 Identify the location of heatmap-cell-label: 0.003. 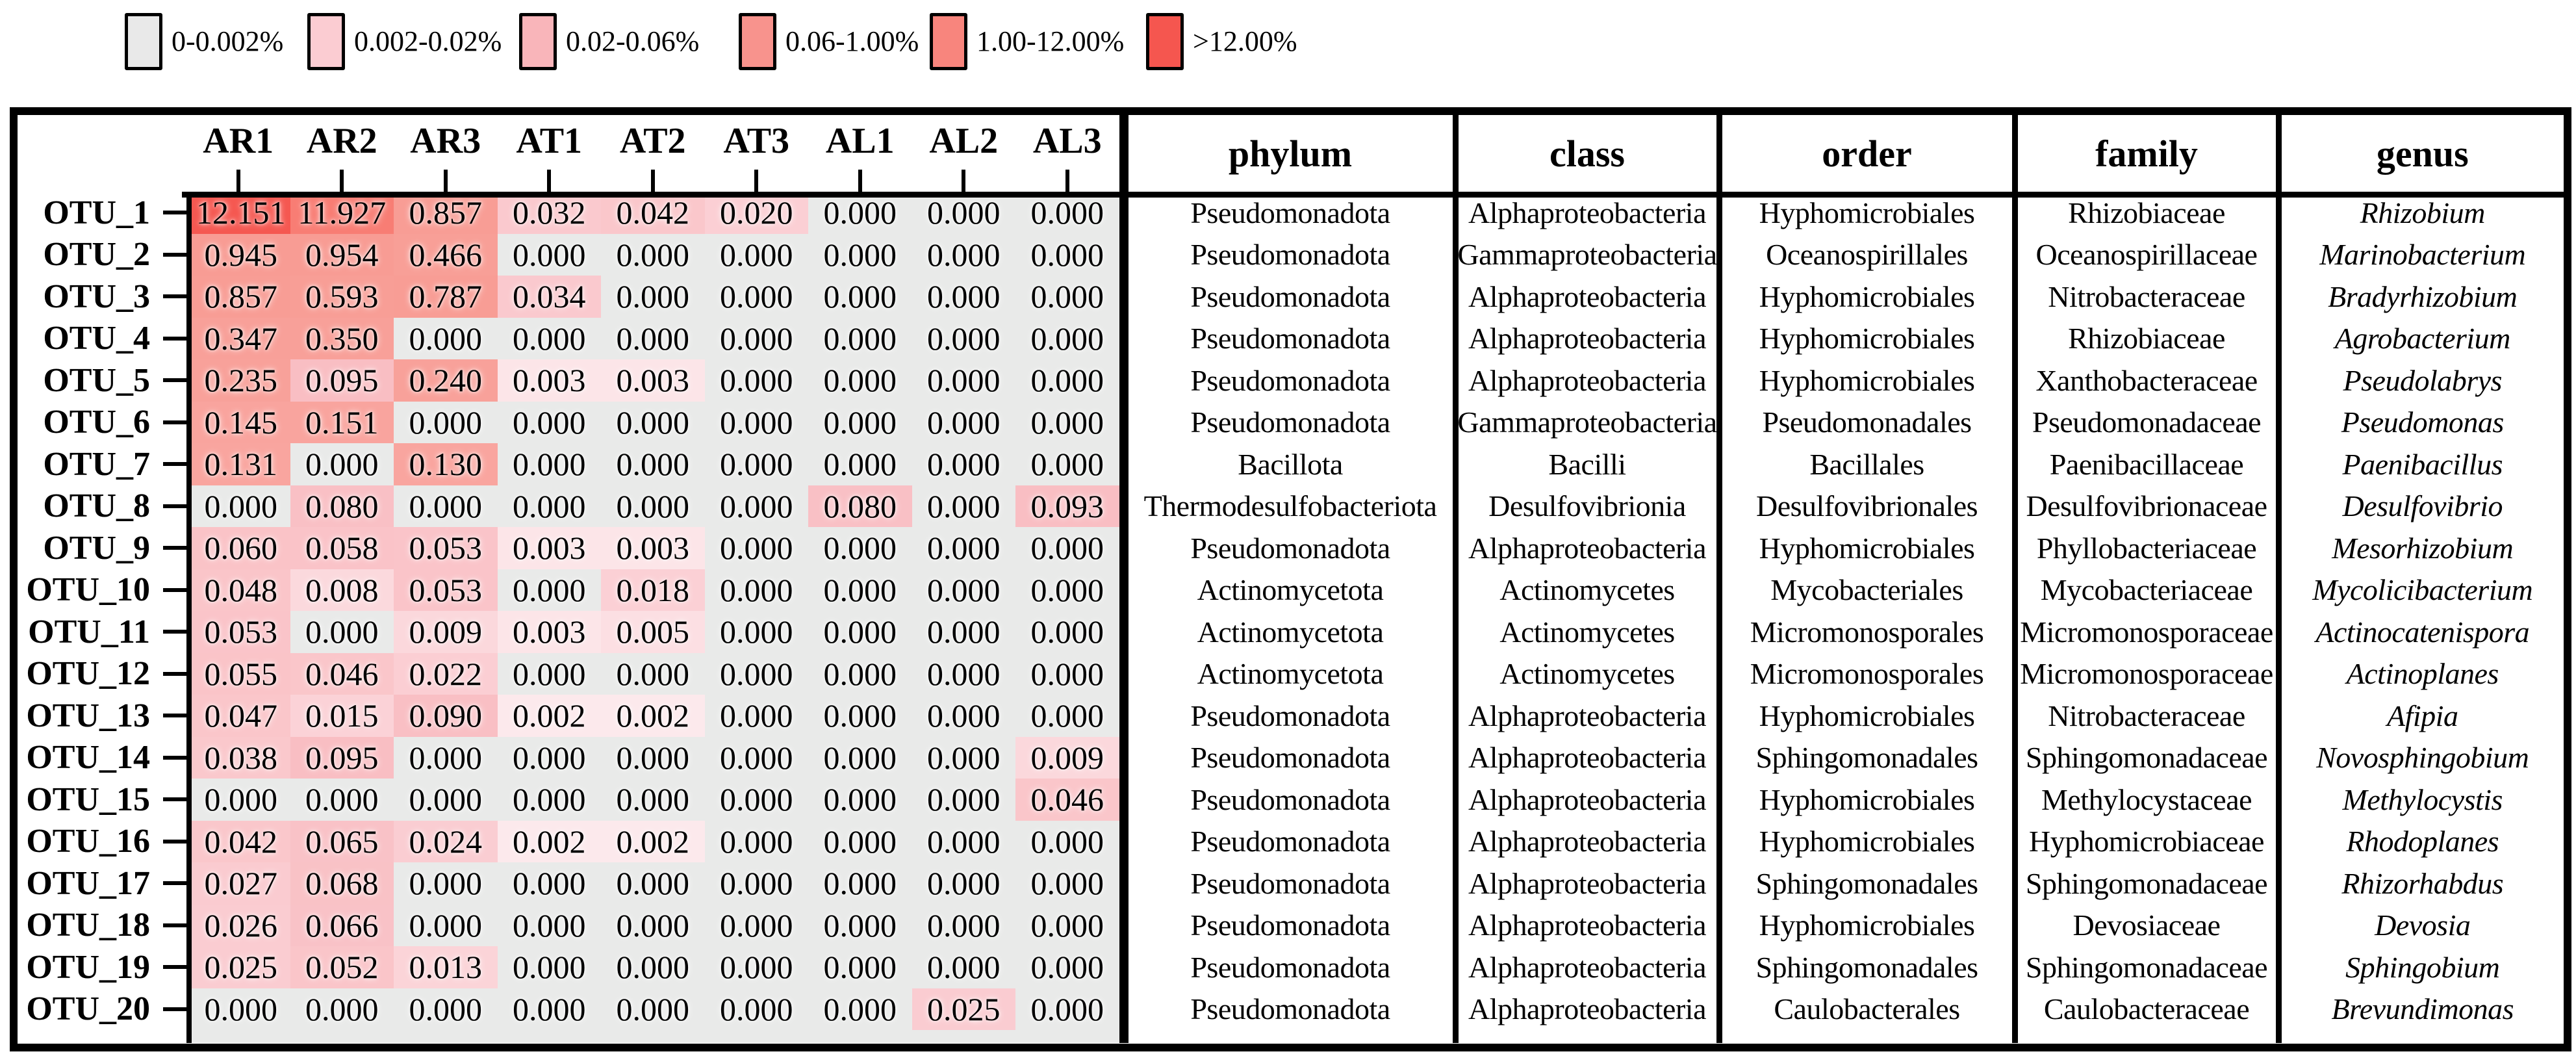
(549, 631).